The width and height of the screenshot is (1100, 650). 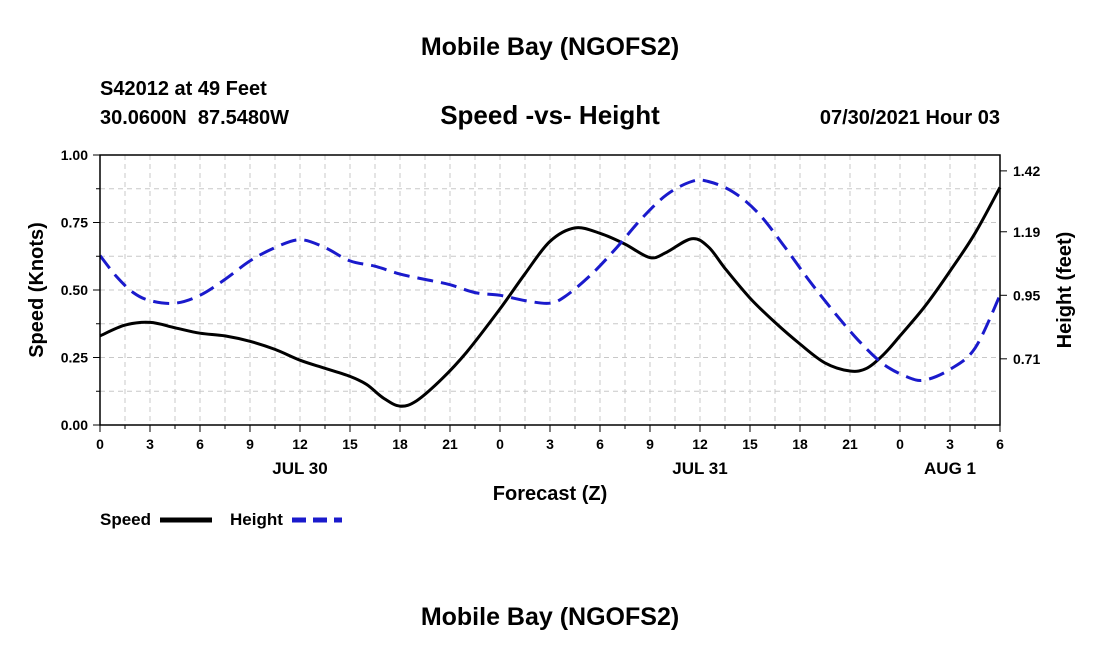 I want to click on station-label: S42012 at 49 Feet, so click(x=183, y=89).